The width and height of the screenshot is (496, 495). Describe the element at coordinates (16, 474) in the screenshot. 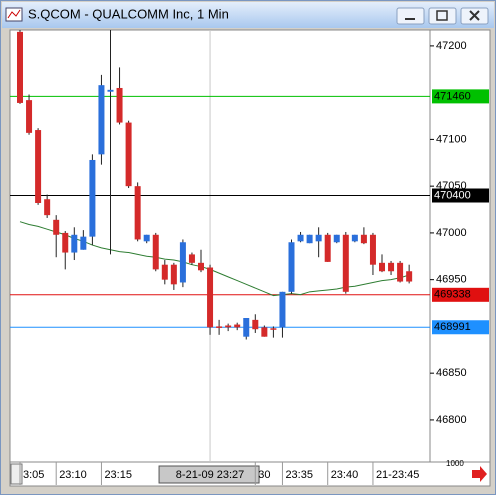

I see `scroll-box` at that location.